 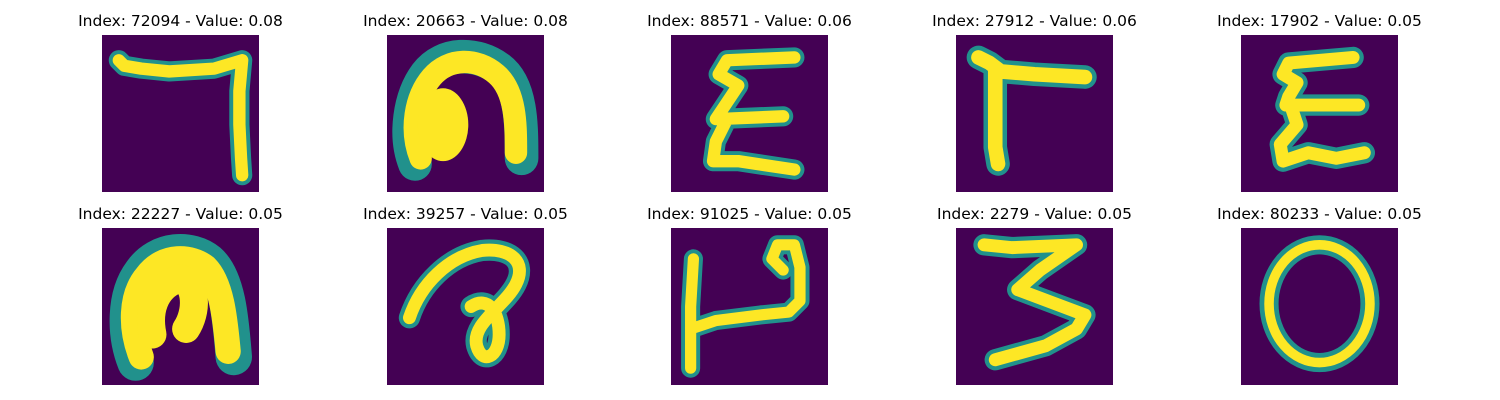 I want to click on panel-title: Index: 72094 - Value: 0.08, so click(x=180, y=21).